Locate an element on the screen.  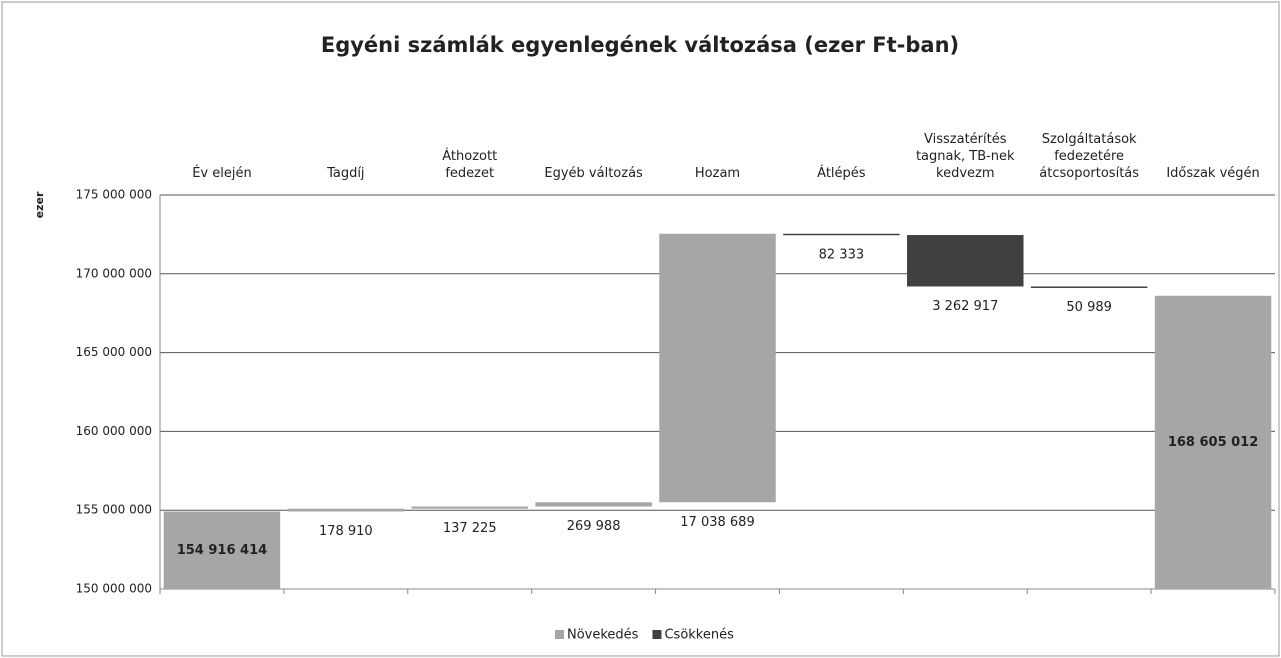
y-axis-label: ezer is located at coordinates (39, 204).